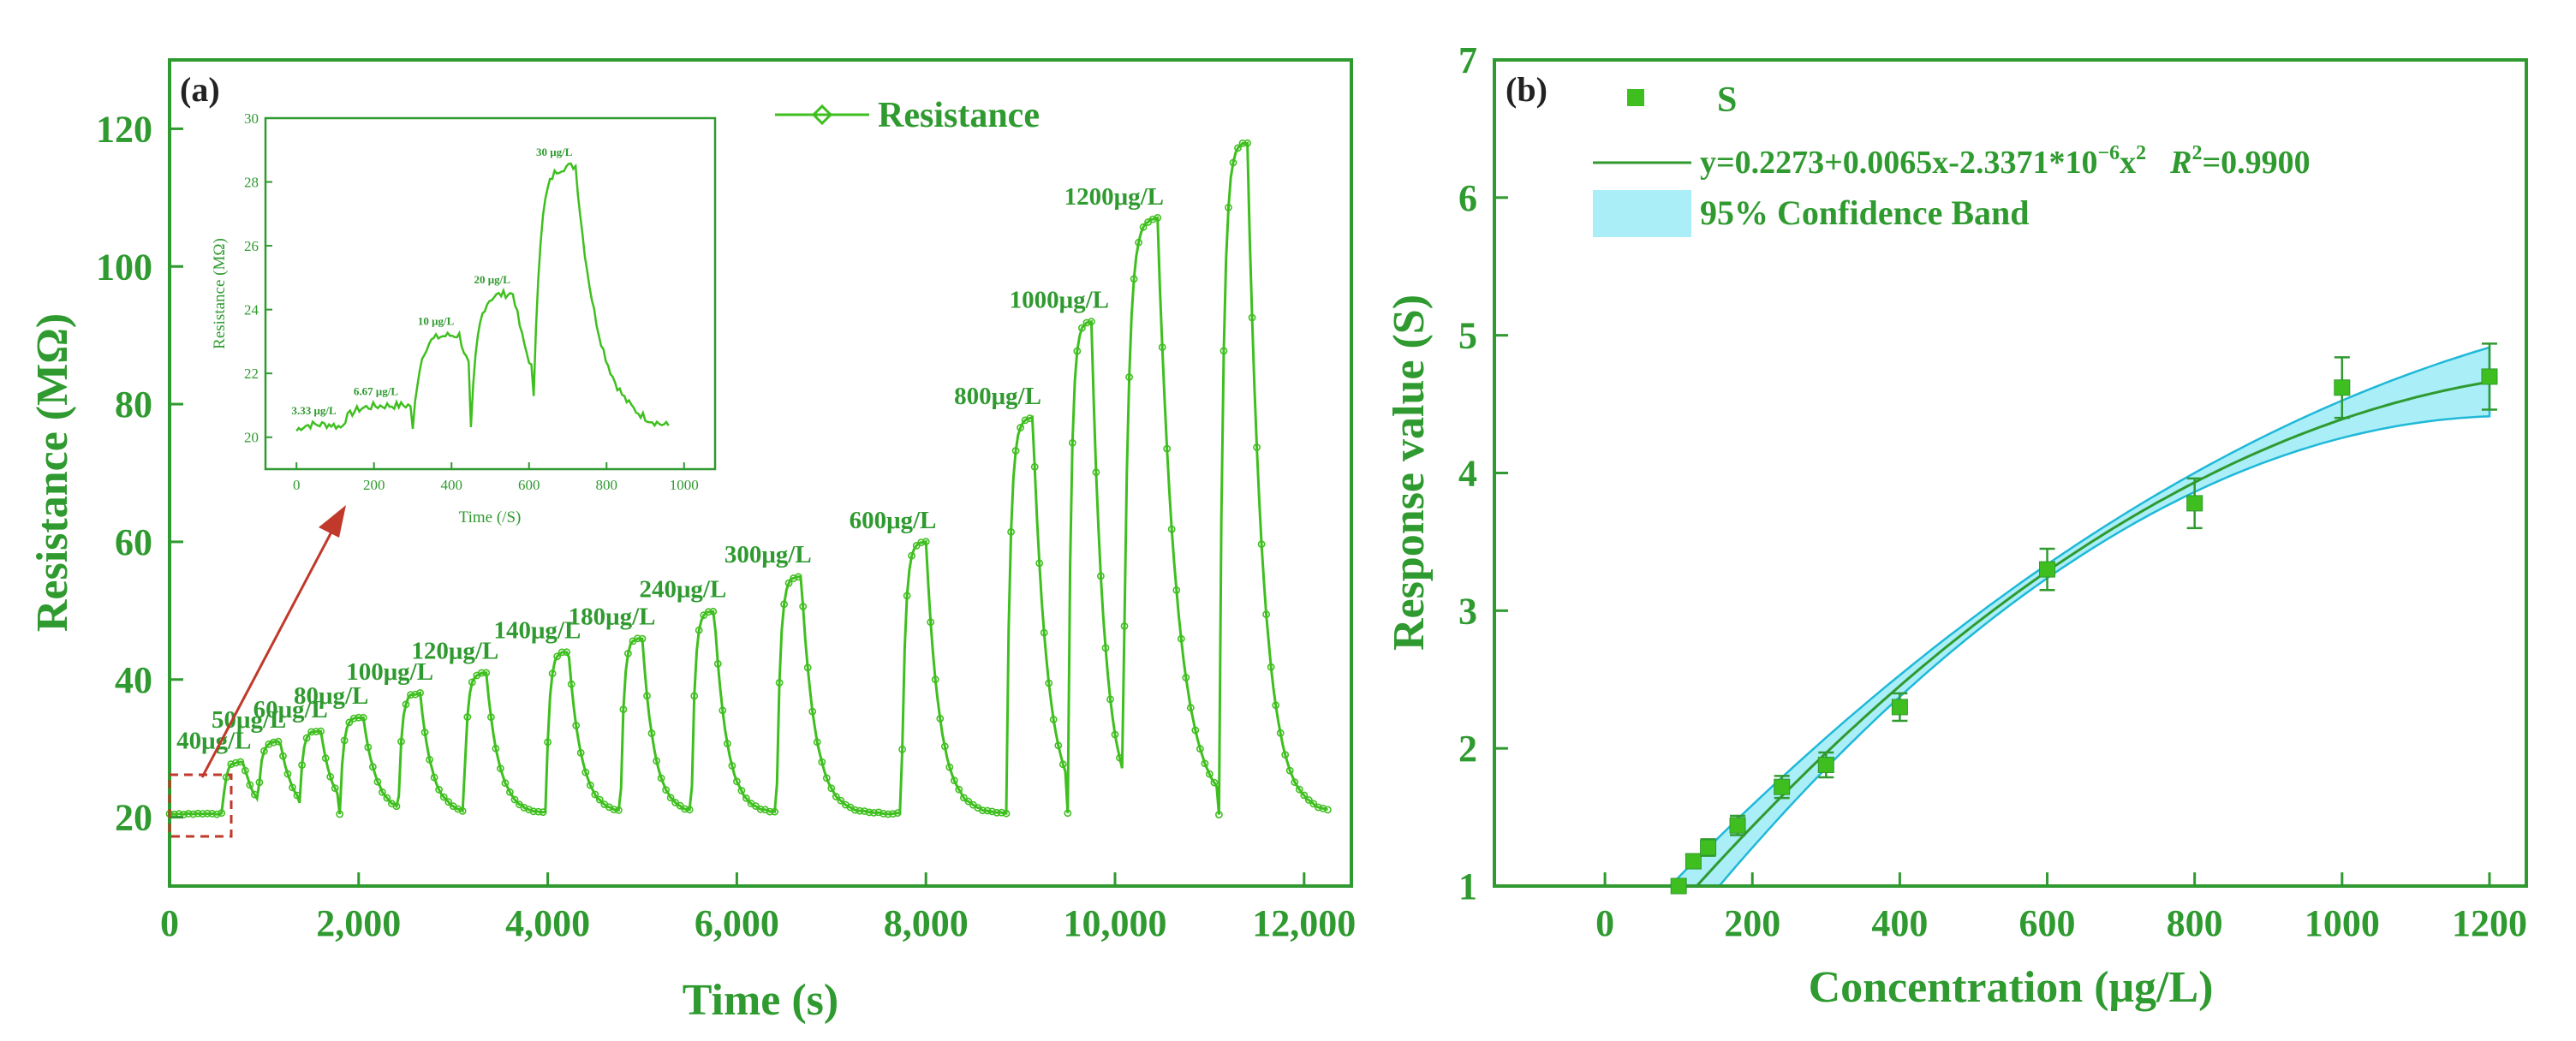 This screenshot has height=1041, width=2576. I want to click on peak-label: 60μg/L, so click(290, 709).